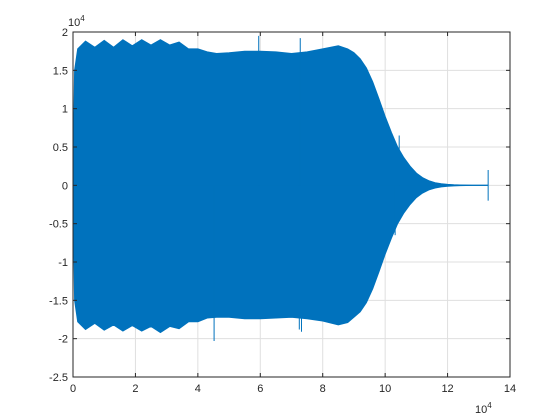 This screenshot has width=560, height=420. What do you see at coordinates (483, 408) in the screenshot?
I see `x-exponent-label: 104` at bounding box center [483, 408].